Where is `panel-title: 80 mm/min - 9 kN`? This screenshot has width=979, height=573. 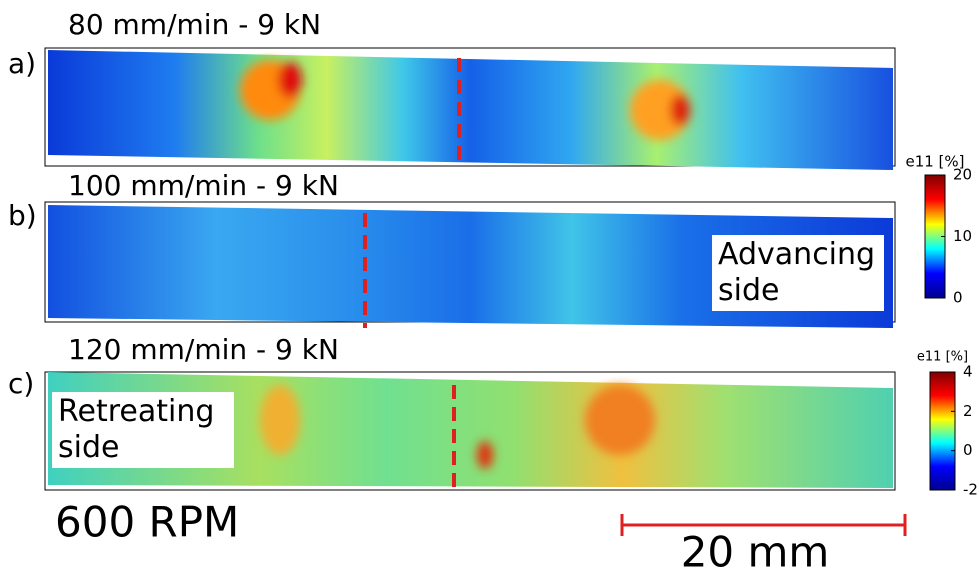
panel-title: 80 mm/min - 9 kN is located at coordinates (194, 24).